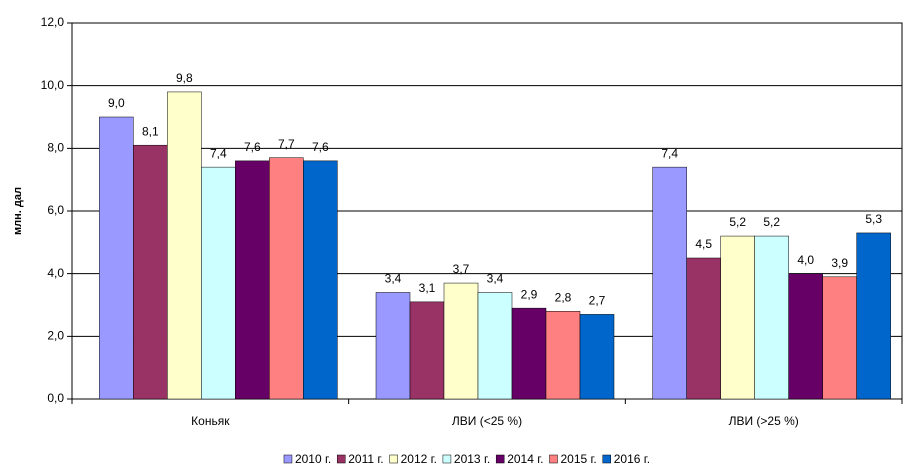 This screenshot has width=920, height=468. I want to click on value-label: 3,9, so click(839, 263).